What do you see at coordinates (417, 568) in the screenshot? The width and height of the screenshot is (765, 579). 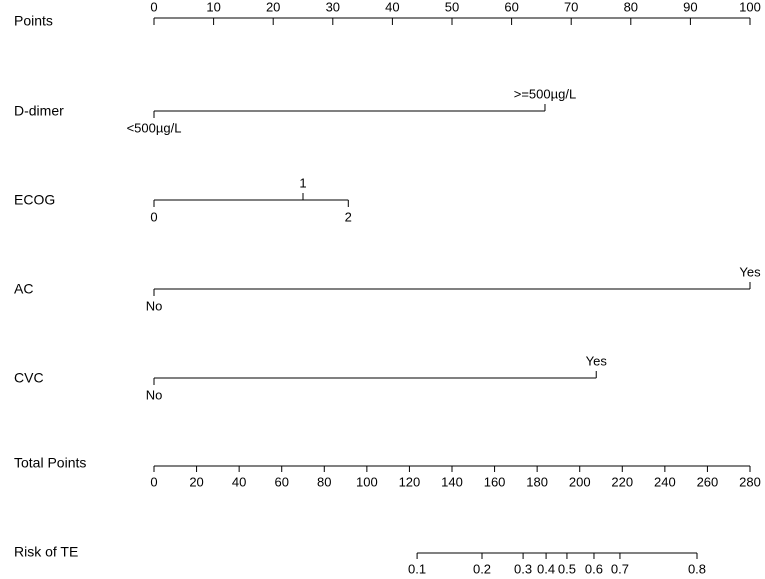 I see `tick-label: 0.1` at bounding box center [417, 568].